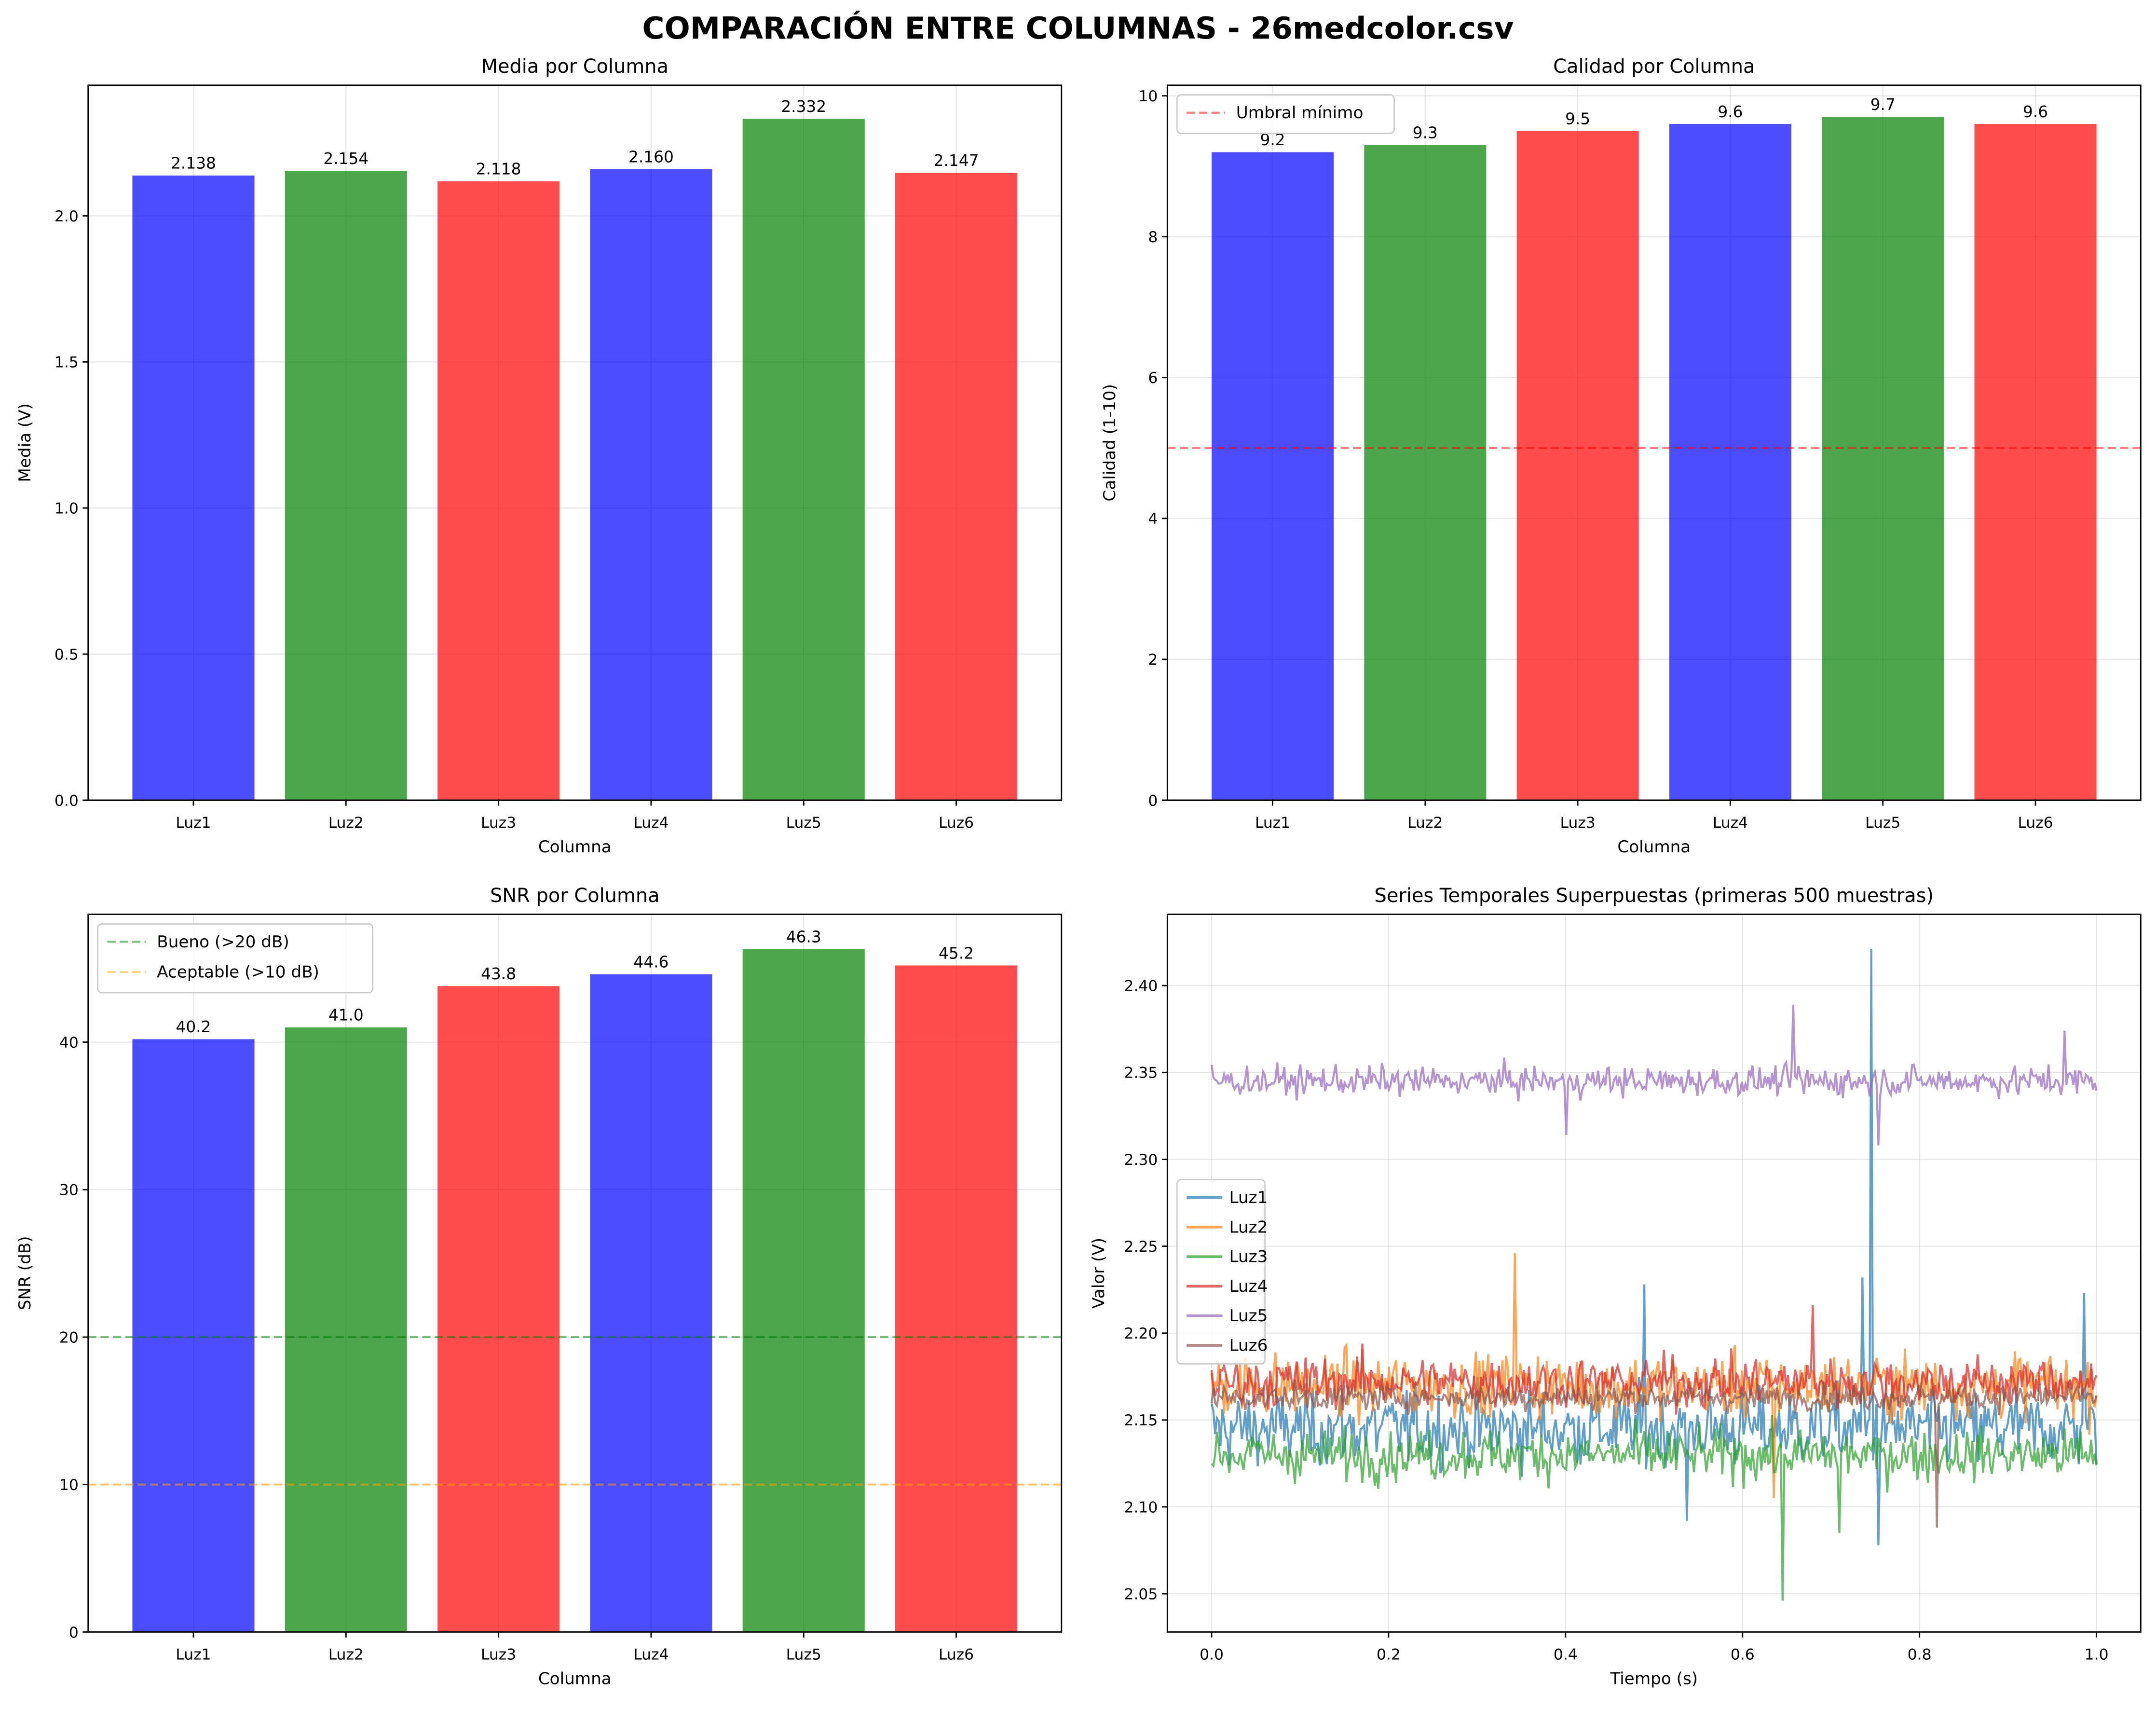  What do you see at coordinates (956, 160) in the screenshot?
I see `bar-value-label: 2.147` at bounding box center [956, 160].